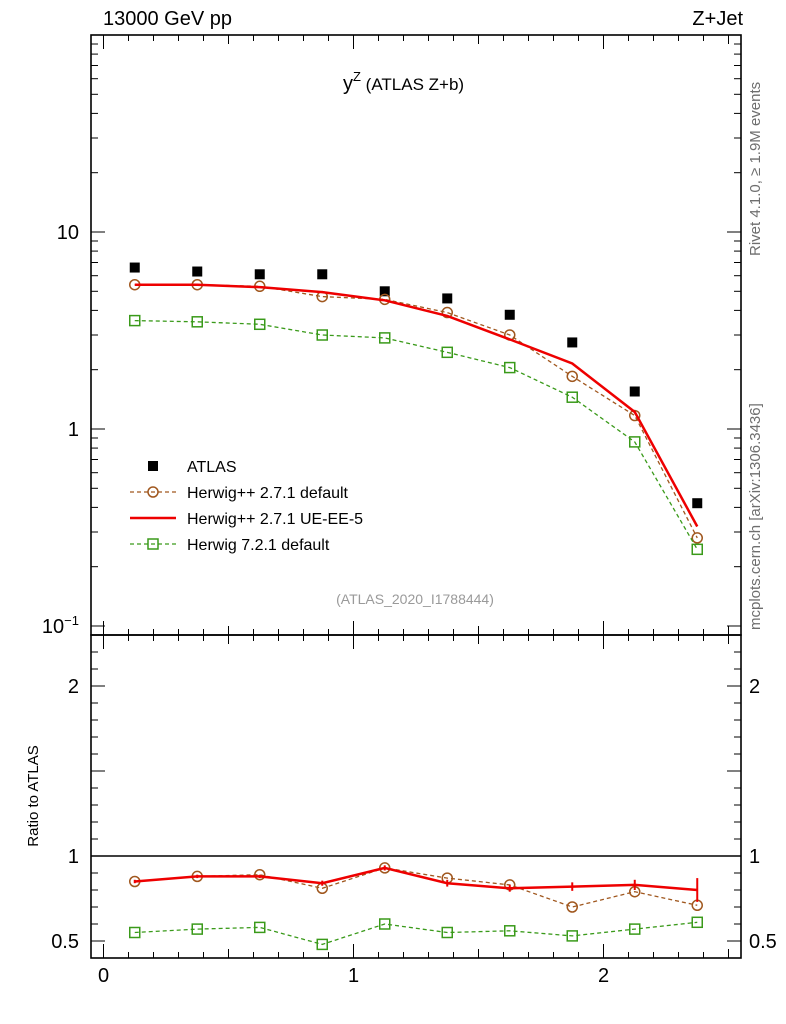 Image resolution: width=786 pixels, height=1024 pixels. Describe the element at coordinates (33, 795) in the screenshot. I see `ratio-y-axis-label: Ratio to ATLAS` at that location.